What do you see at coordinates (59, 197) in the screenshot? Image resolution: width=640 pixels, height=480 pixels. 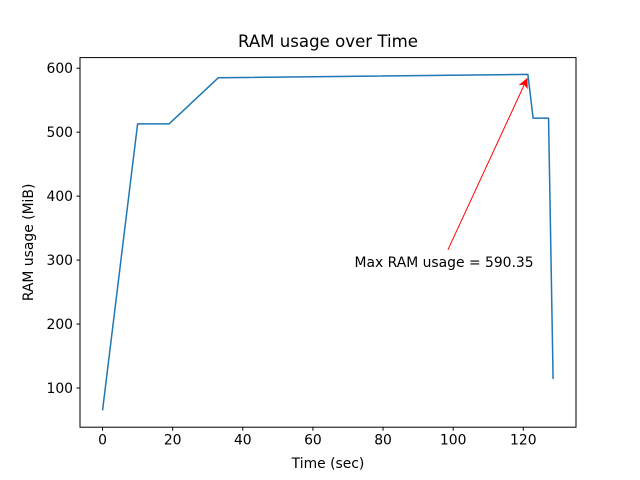 I see `y-tick-label: 400` at bounding box center [59, 197].